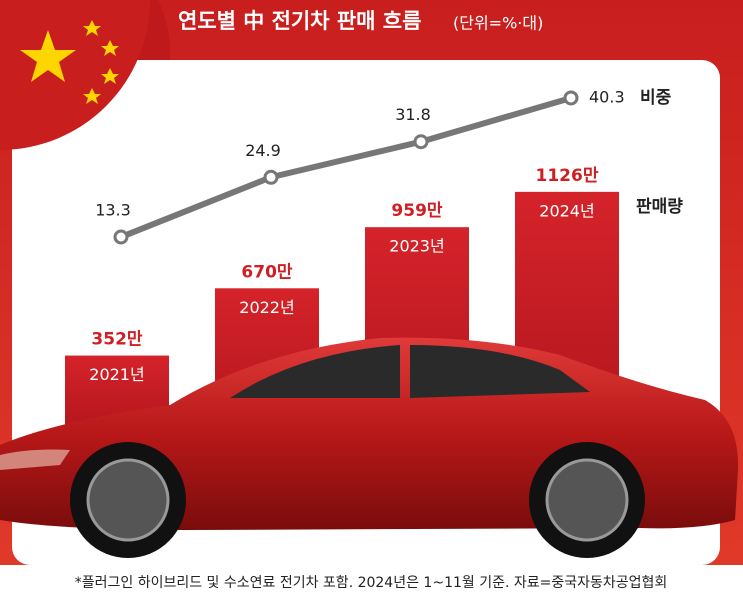  I want to click on value-label: 1126만, so click(567, 176).